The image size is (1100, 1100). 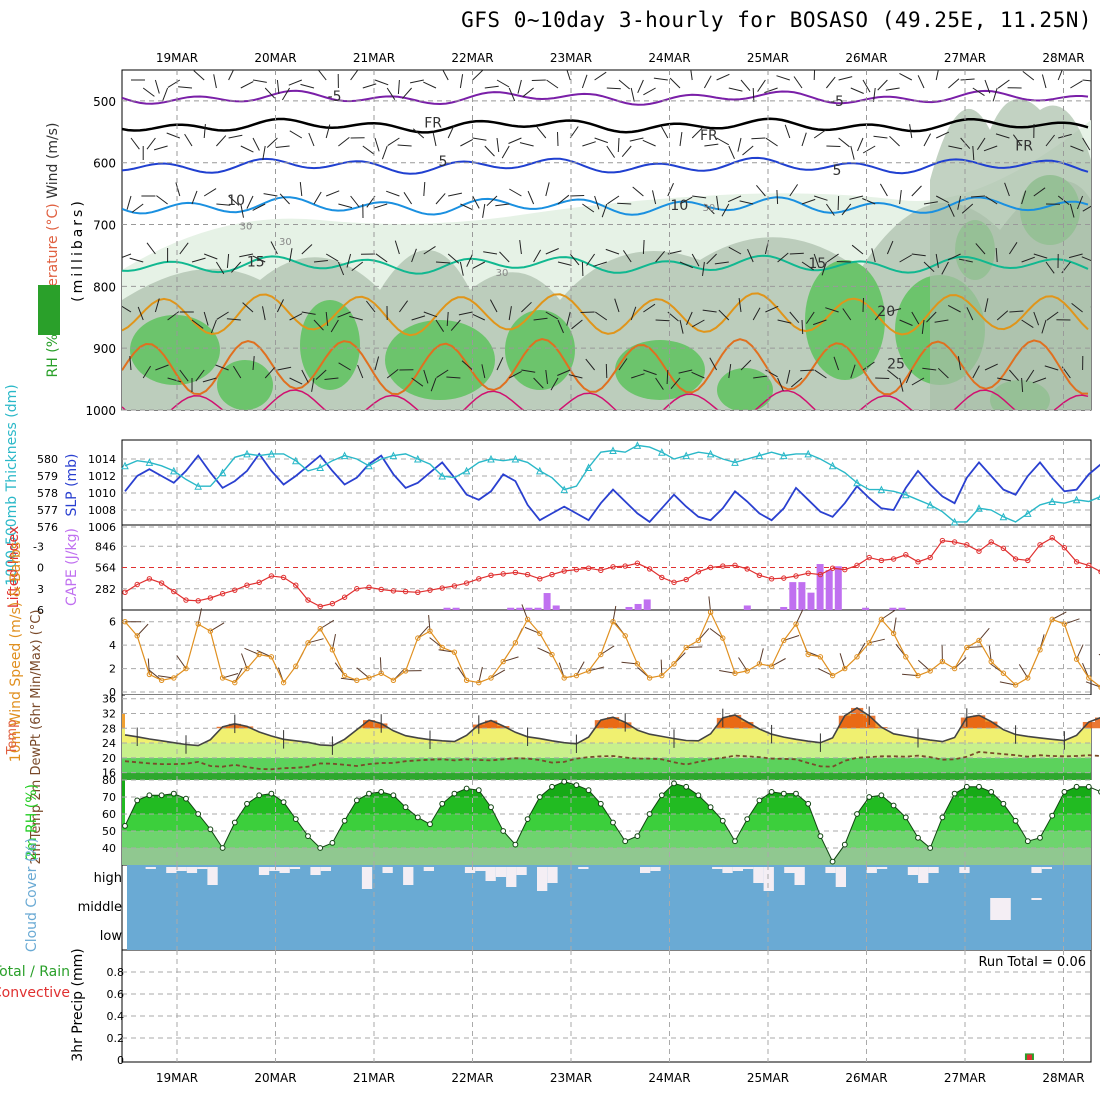 I want to click on isotherm-label: 30, so click(x=709, y=208).